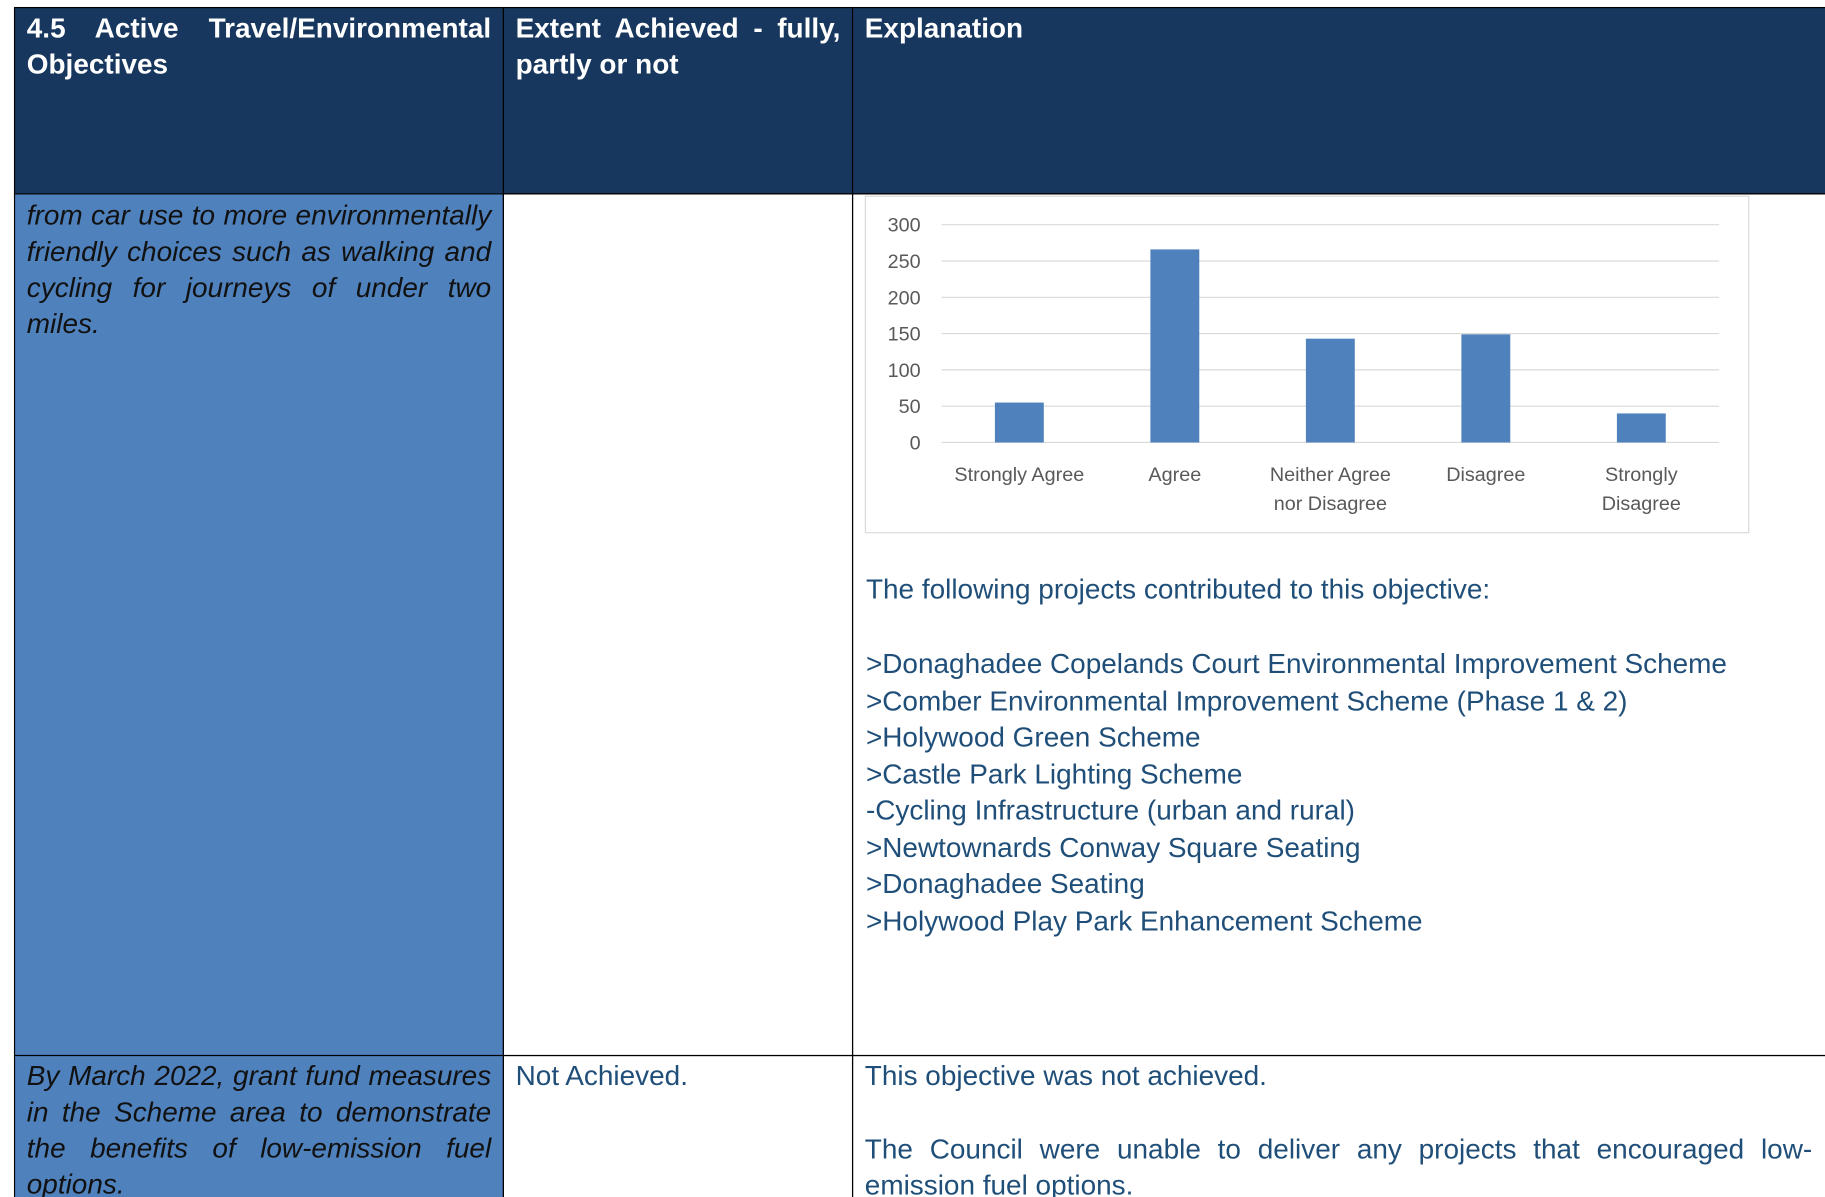  Describe the element at coordinates (1304, 334) in the screenshot. I see `chart-svg: 0 50 100 150 200 250 300` at that location.